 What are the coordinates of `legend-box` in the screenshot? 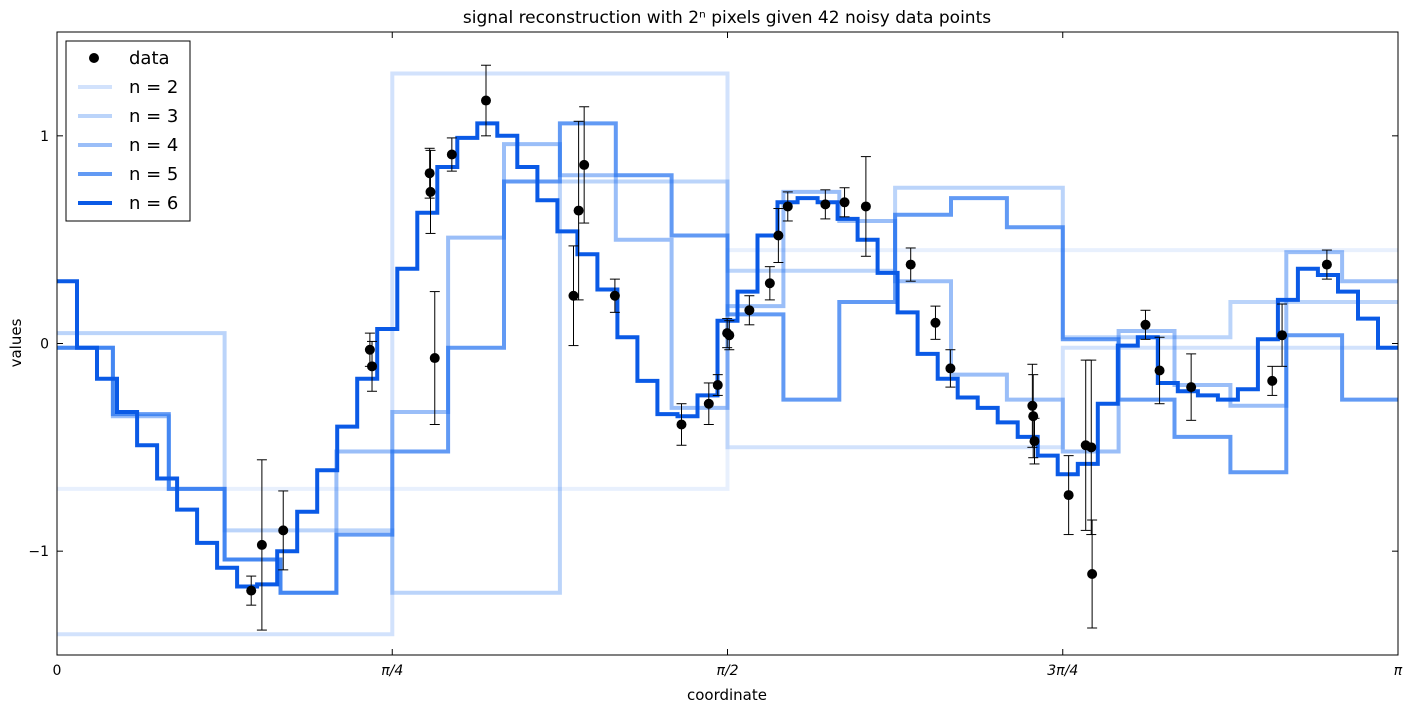 It's located at (128, 131).